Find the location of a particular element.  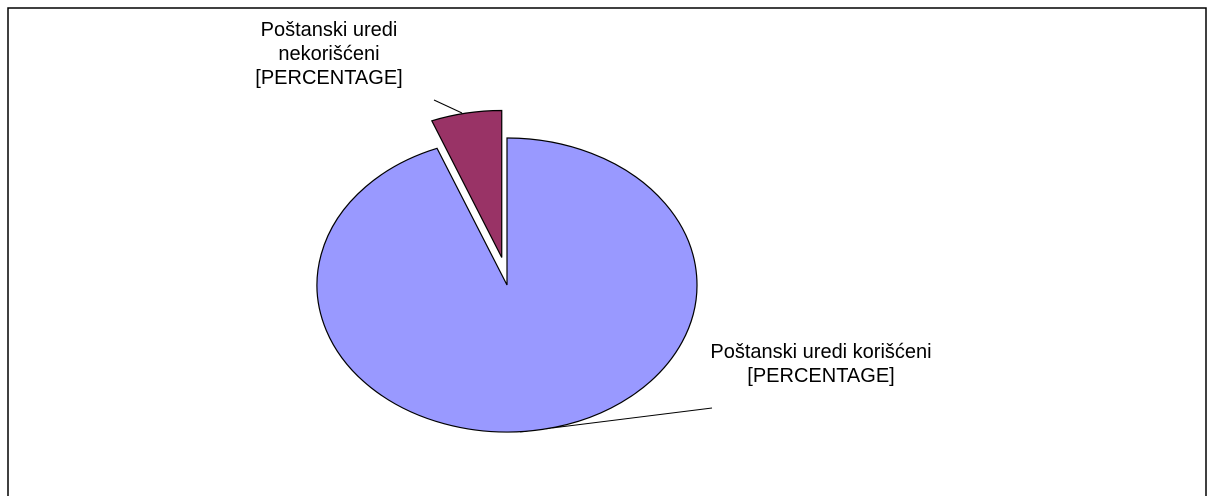

pie-slice is located at coordinates (466, 183).